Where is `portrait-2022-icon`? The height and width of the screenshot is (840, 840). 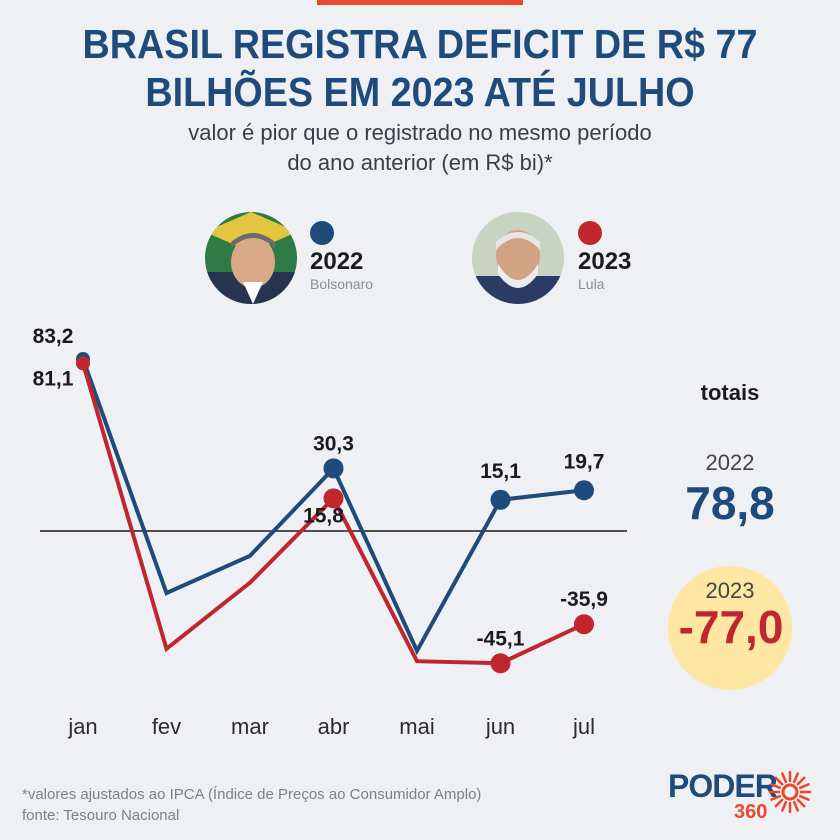 portrait-2022-icon is located at coordinates (251, 258).